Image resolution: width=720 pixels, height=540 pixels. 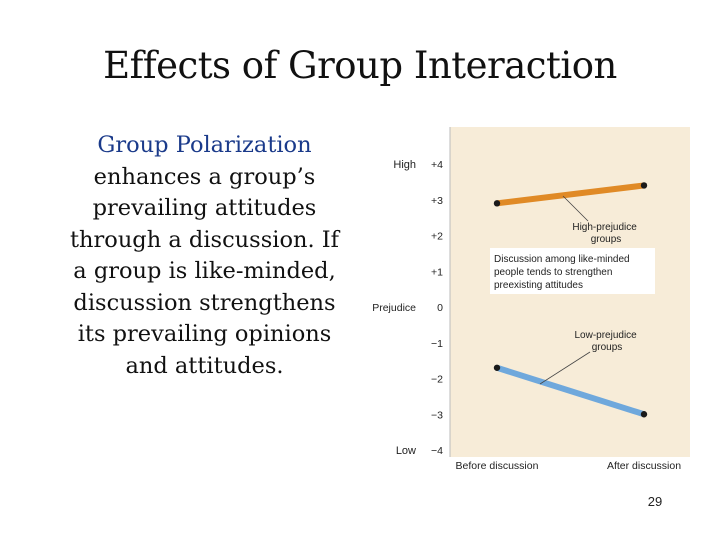 What do you see at coordinates (553, 272) in the screenshot?
I see `annotation-note-line2: people tends to strengthen` at bounding box center [553, 272].